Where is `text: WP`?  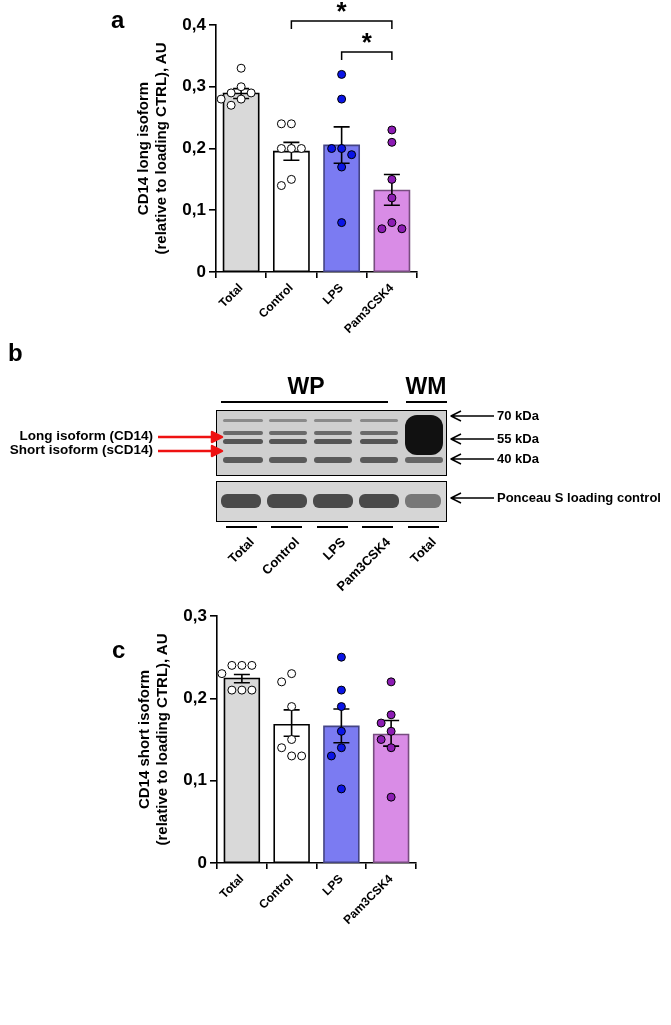 text: WP is located at coordinates (306, 386).